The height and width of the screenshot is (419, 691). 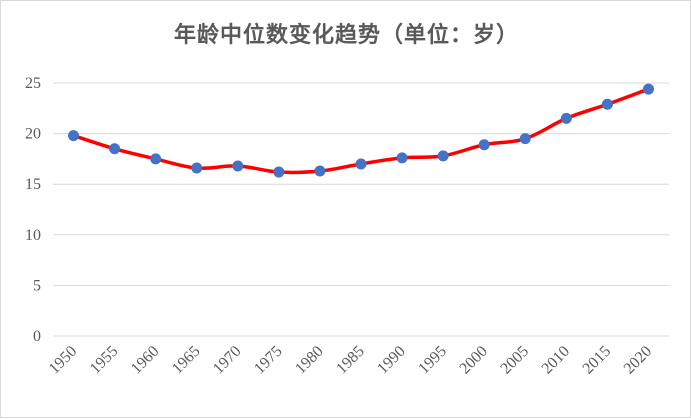 I want to click on x-tick-label: 1960, so click(x=145, y=360).